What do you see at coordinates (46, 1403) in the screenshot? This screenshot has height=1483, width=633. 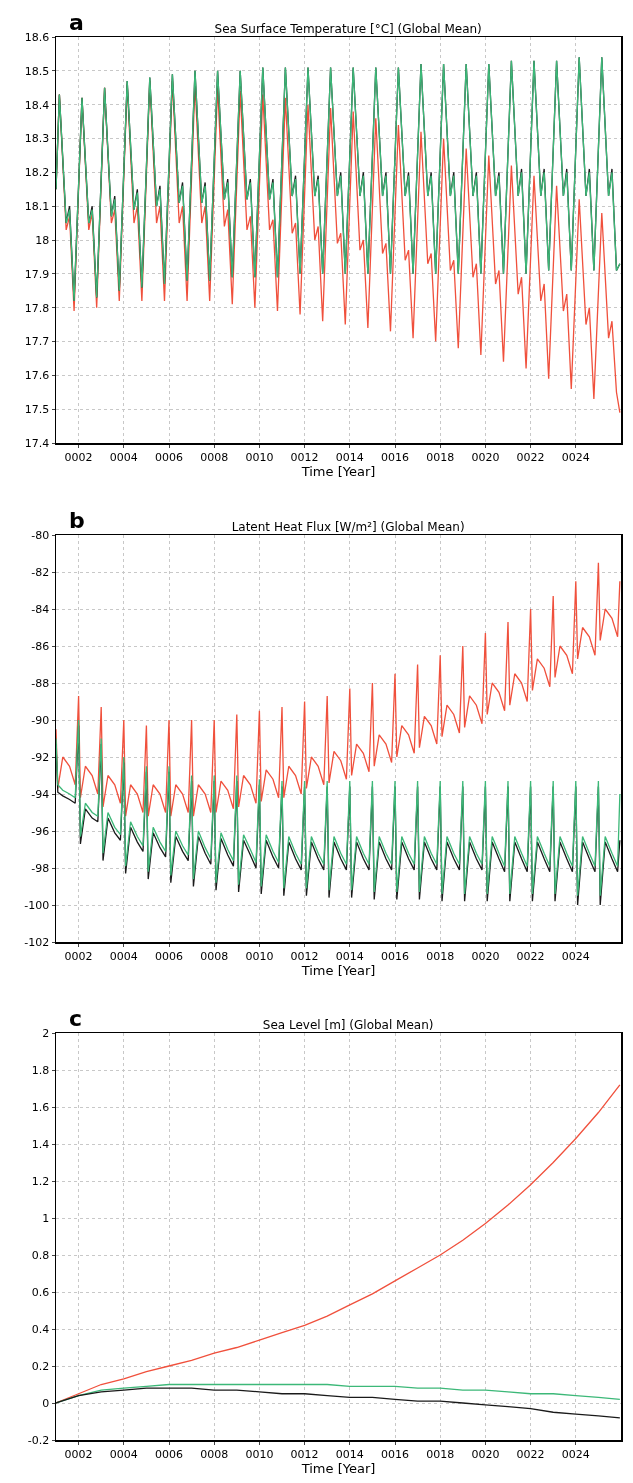 I see `y-tick-label: 0` at bounding box center [46, 1403].